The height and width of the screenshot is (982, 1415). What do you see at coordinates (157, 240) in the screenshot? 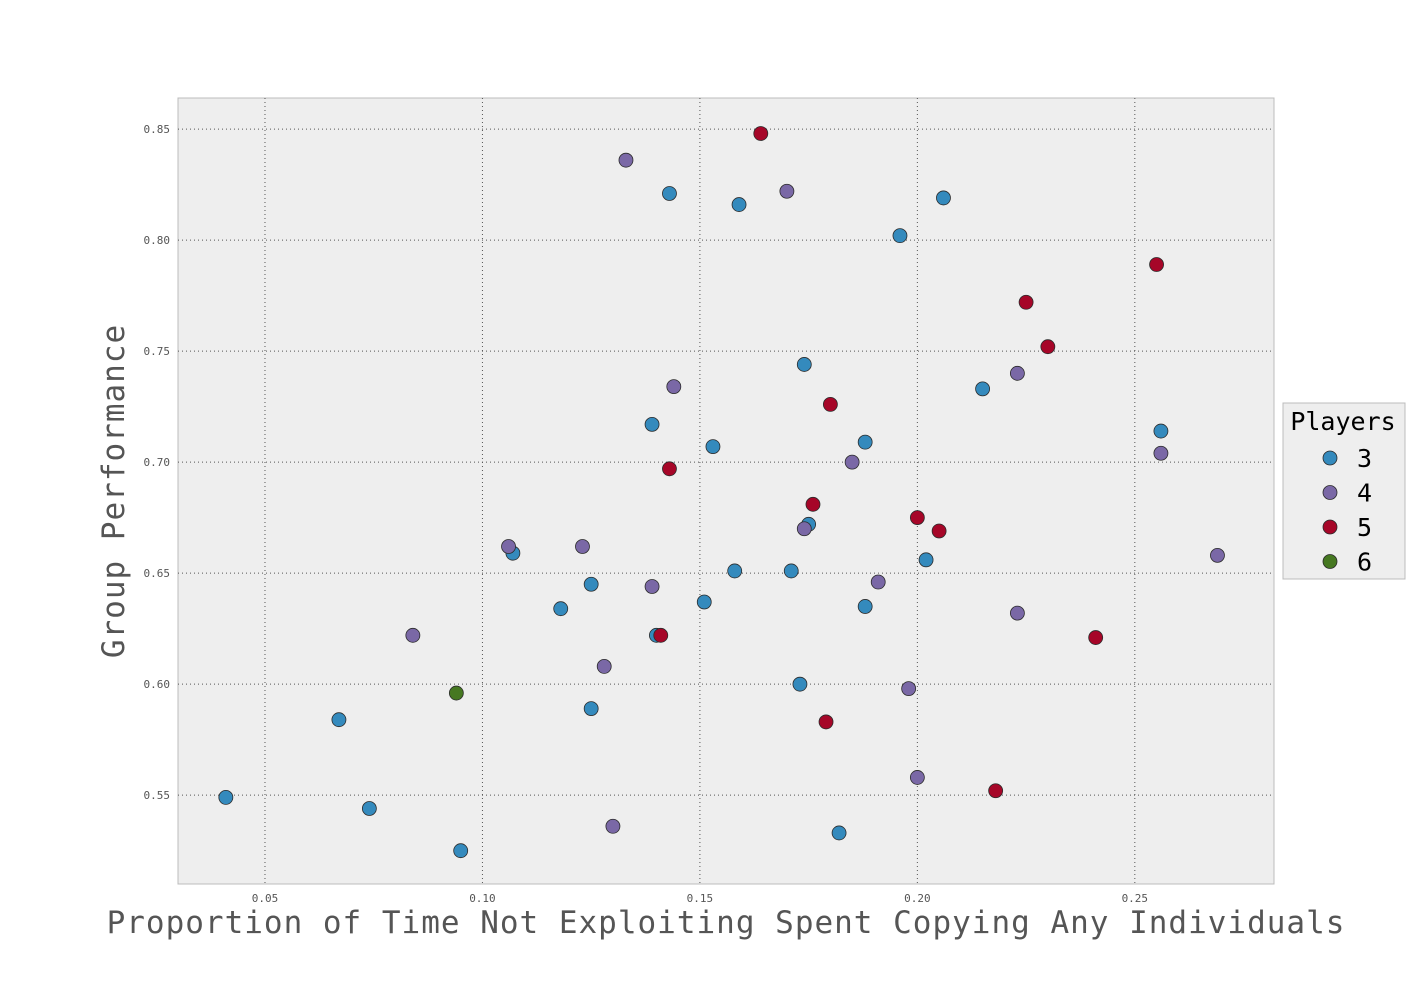
I see `y-tick-label: 0.80` at bounding box center [157, 240].